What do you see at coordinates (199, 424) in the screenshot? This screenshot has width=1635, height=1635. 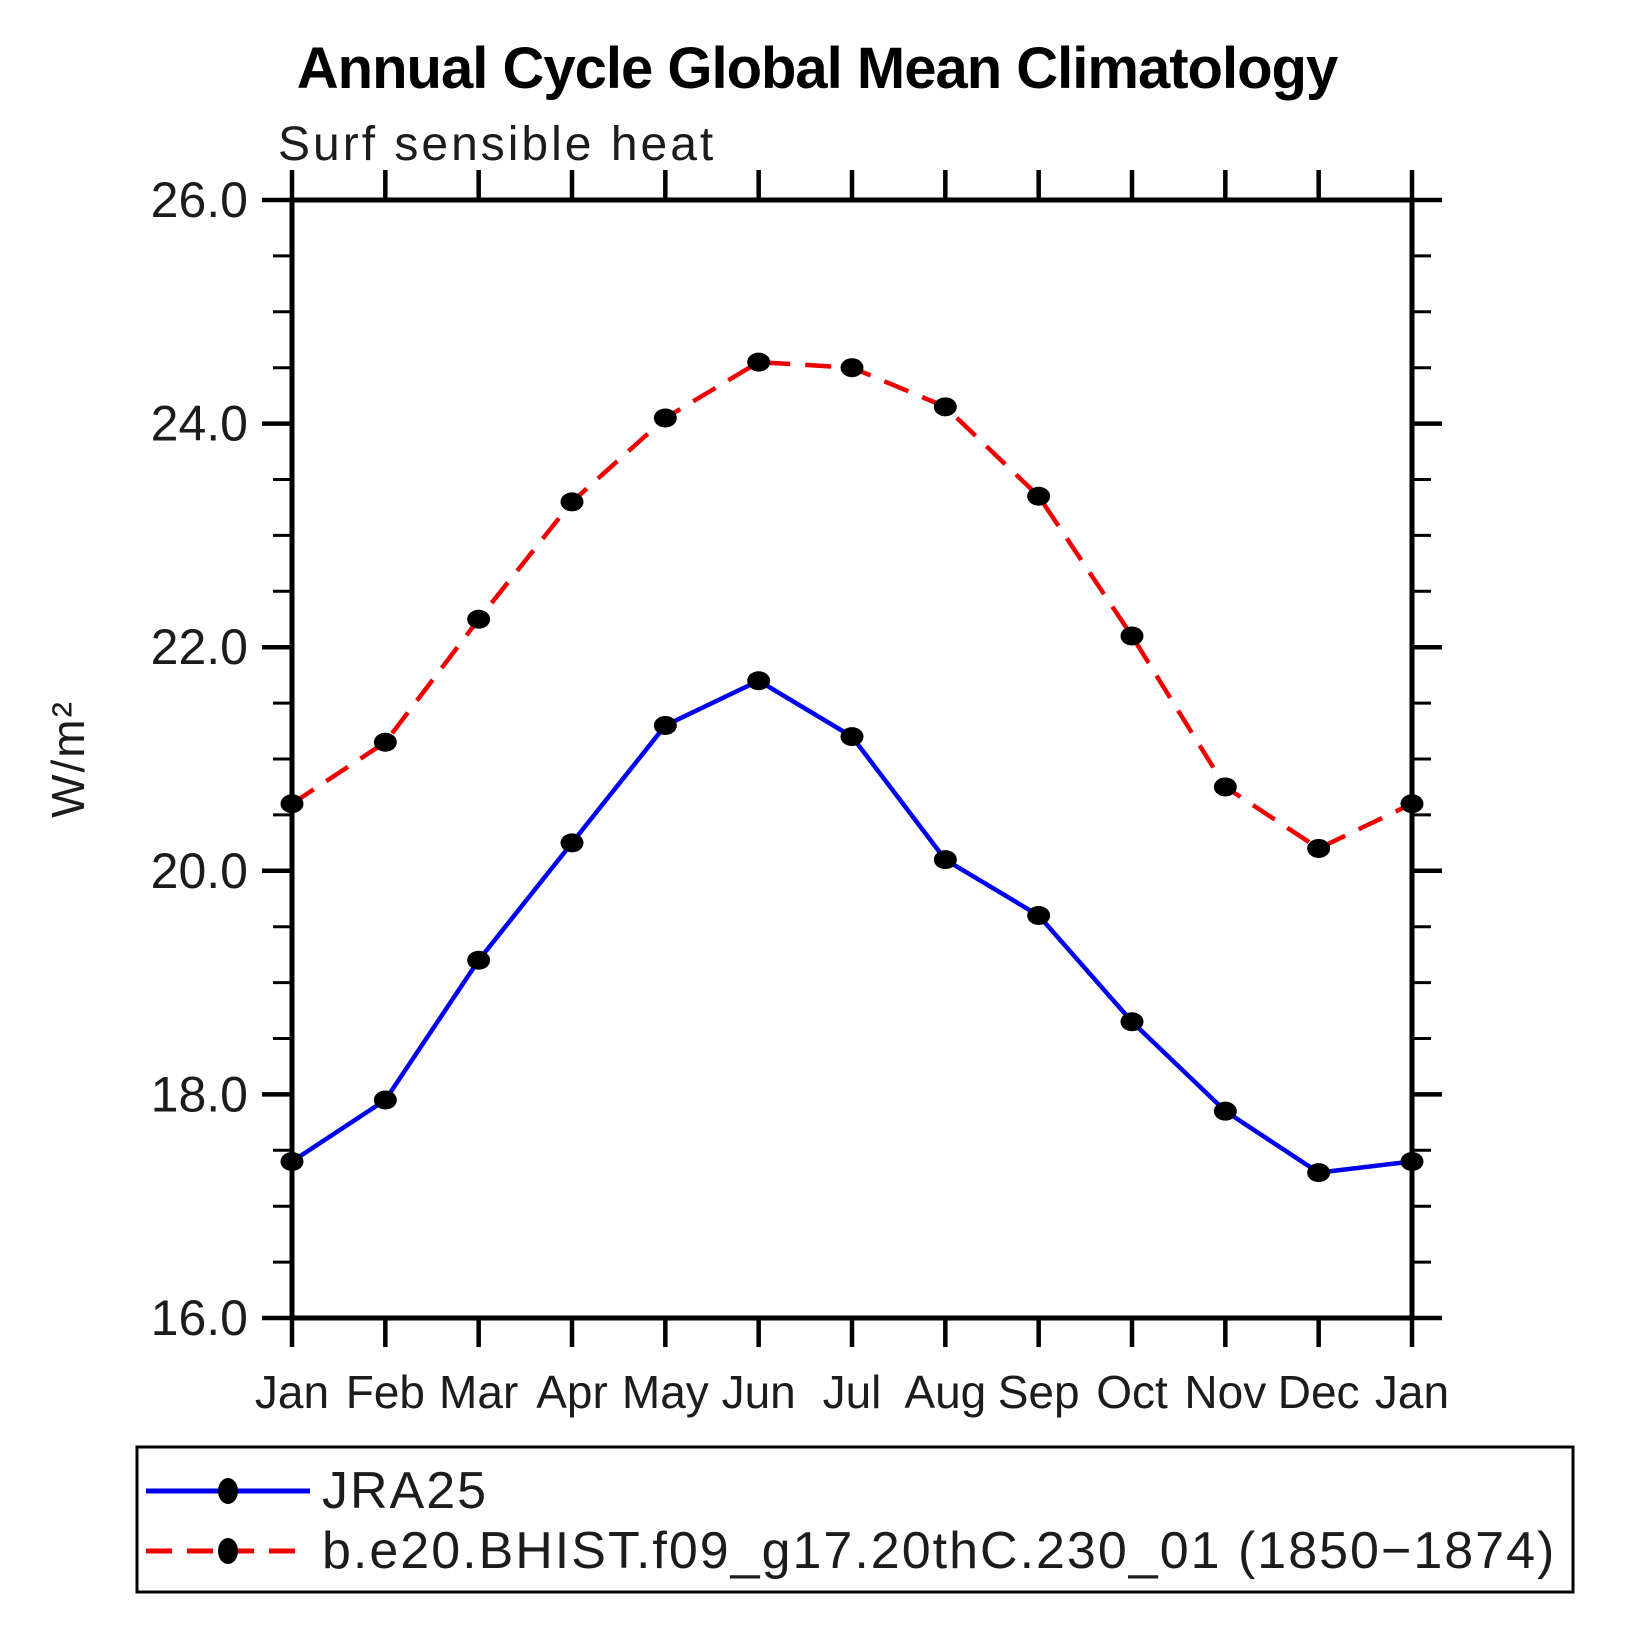 I see `y-tick-label: 24.0` at bounding box center [199, 424].